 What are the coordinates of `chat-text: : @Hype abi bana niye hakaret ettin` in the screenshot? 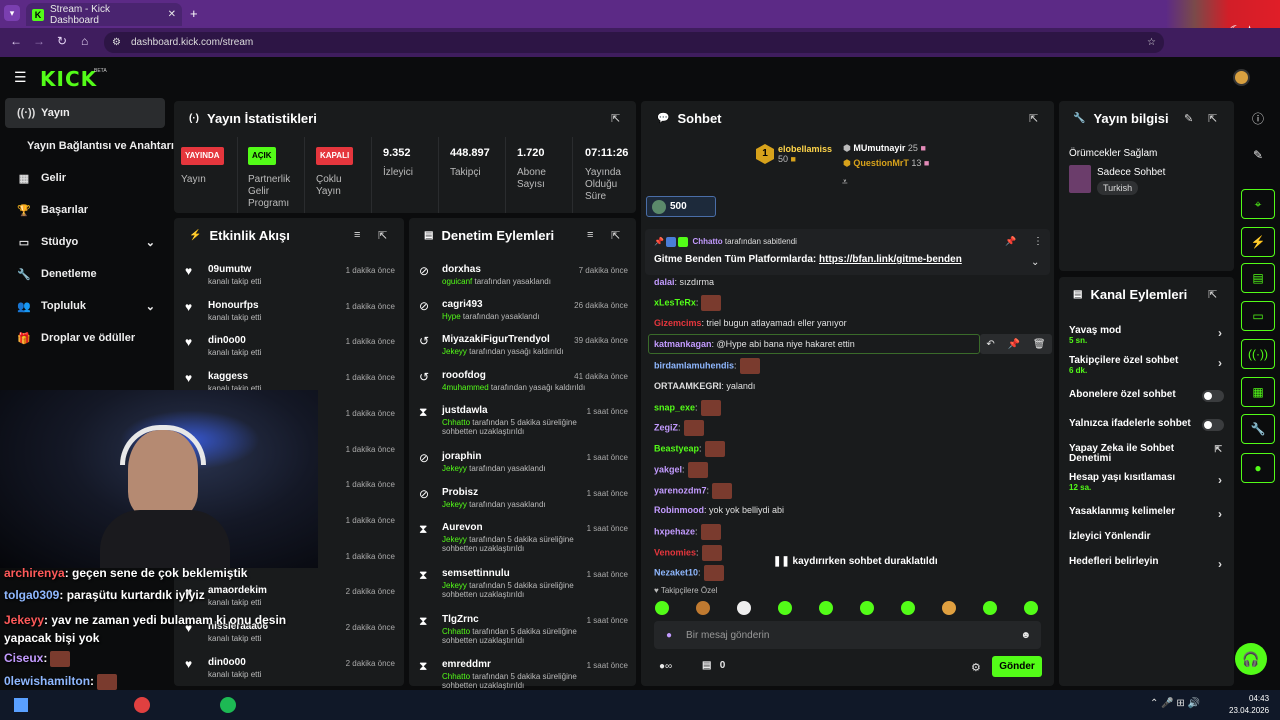 It's located at (783, 344).